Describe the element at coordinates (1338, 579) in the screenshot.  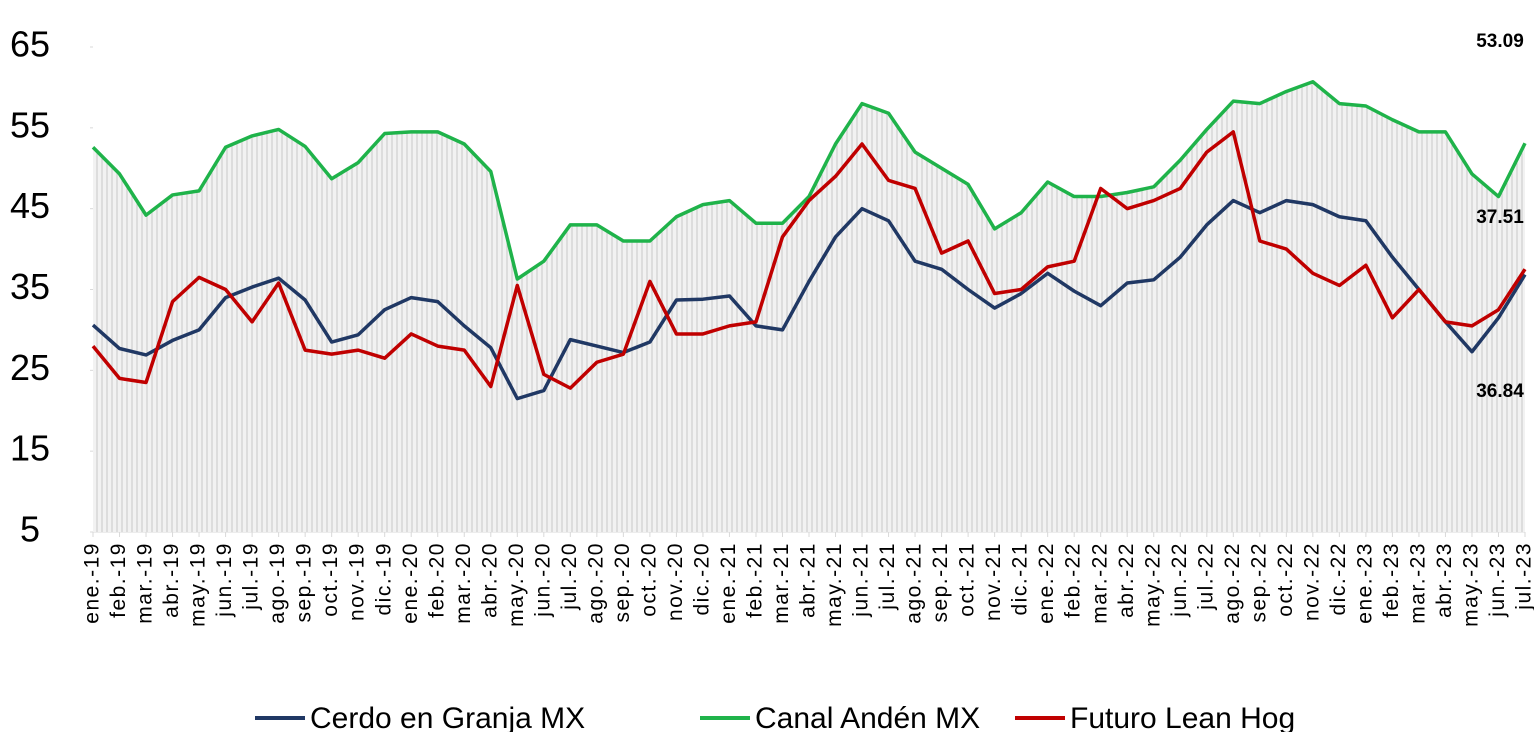
I see `x-tick-label: dic.-22` at that location.